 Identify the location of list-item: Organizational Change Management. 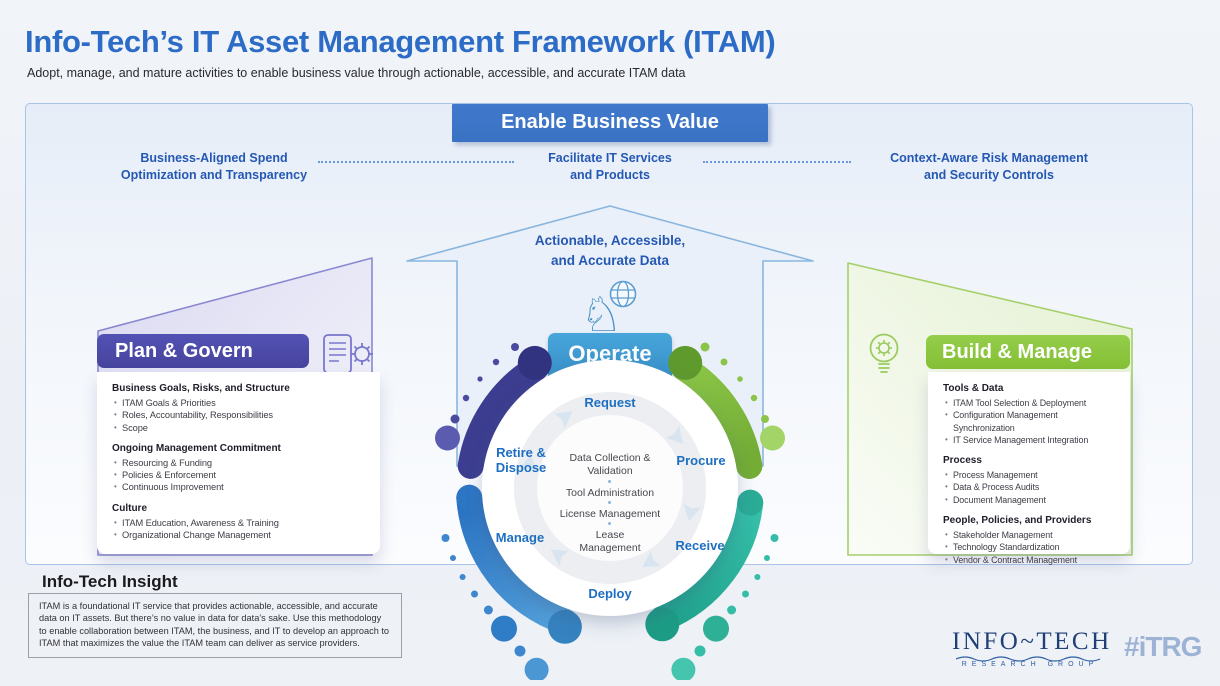
(238, 535).